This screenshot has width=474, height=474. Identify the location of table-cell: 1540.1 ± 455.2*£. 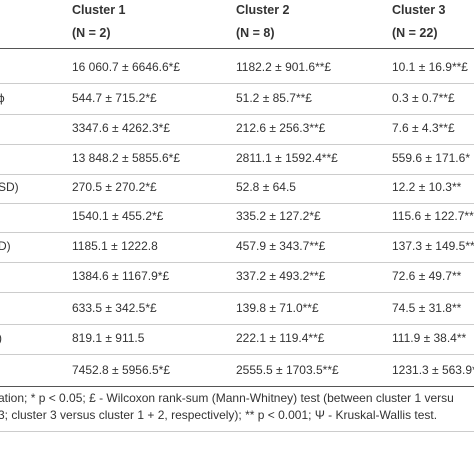
(118, 216).